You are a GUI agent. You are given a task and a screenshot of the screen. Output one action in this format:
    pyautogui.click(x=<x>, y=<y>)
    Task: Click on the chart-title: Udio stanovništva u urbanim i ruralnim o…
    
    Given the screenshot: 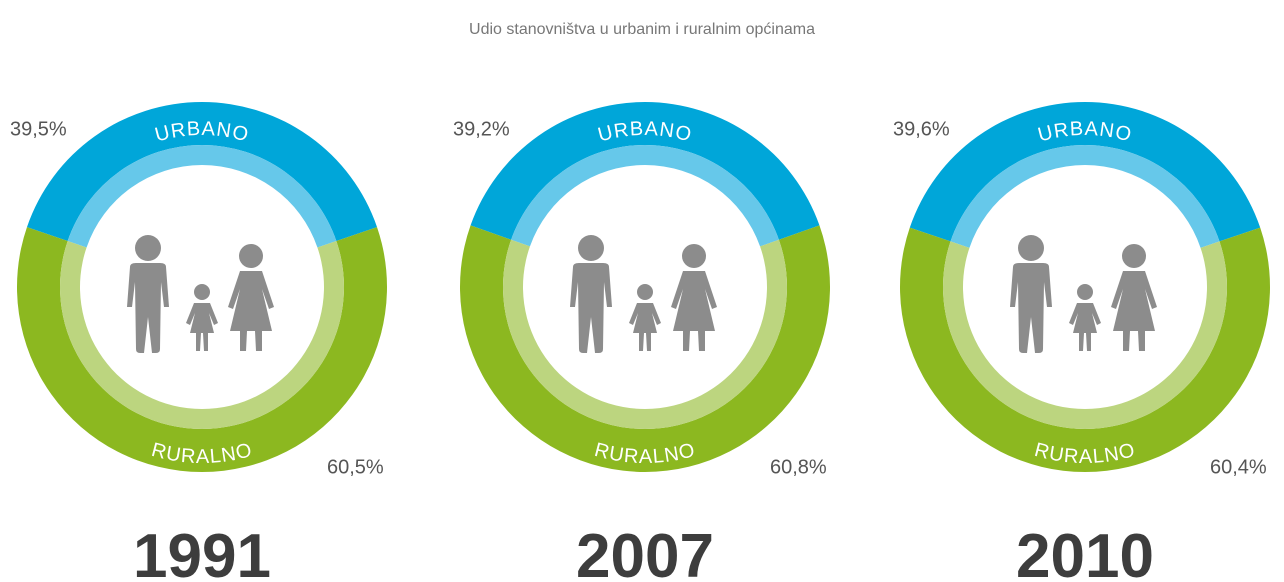 What is the action you would take?
    pyautogui.click(x=642, y=29)
    